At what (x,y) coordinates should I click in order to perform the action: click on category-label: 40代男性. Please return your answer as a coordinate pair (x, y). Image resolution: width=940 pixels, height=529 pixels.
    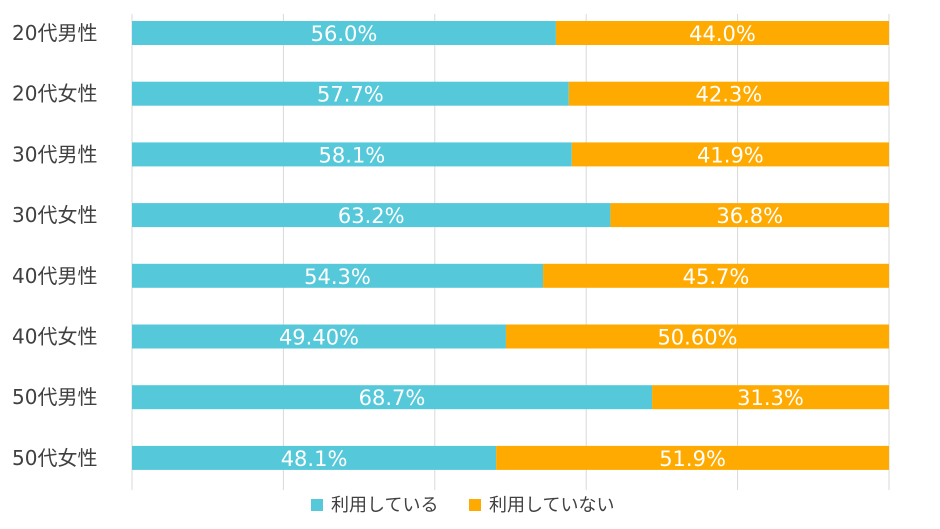
    Looking at the image, I should click on (54, 276).